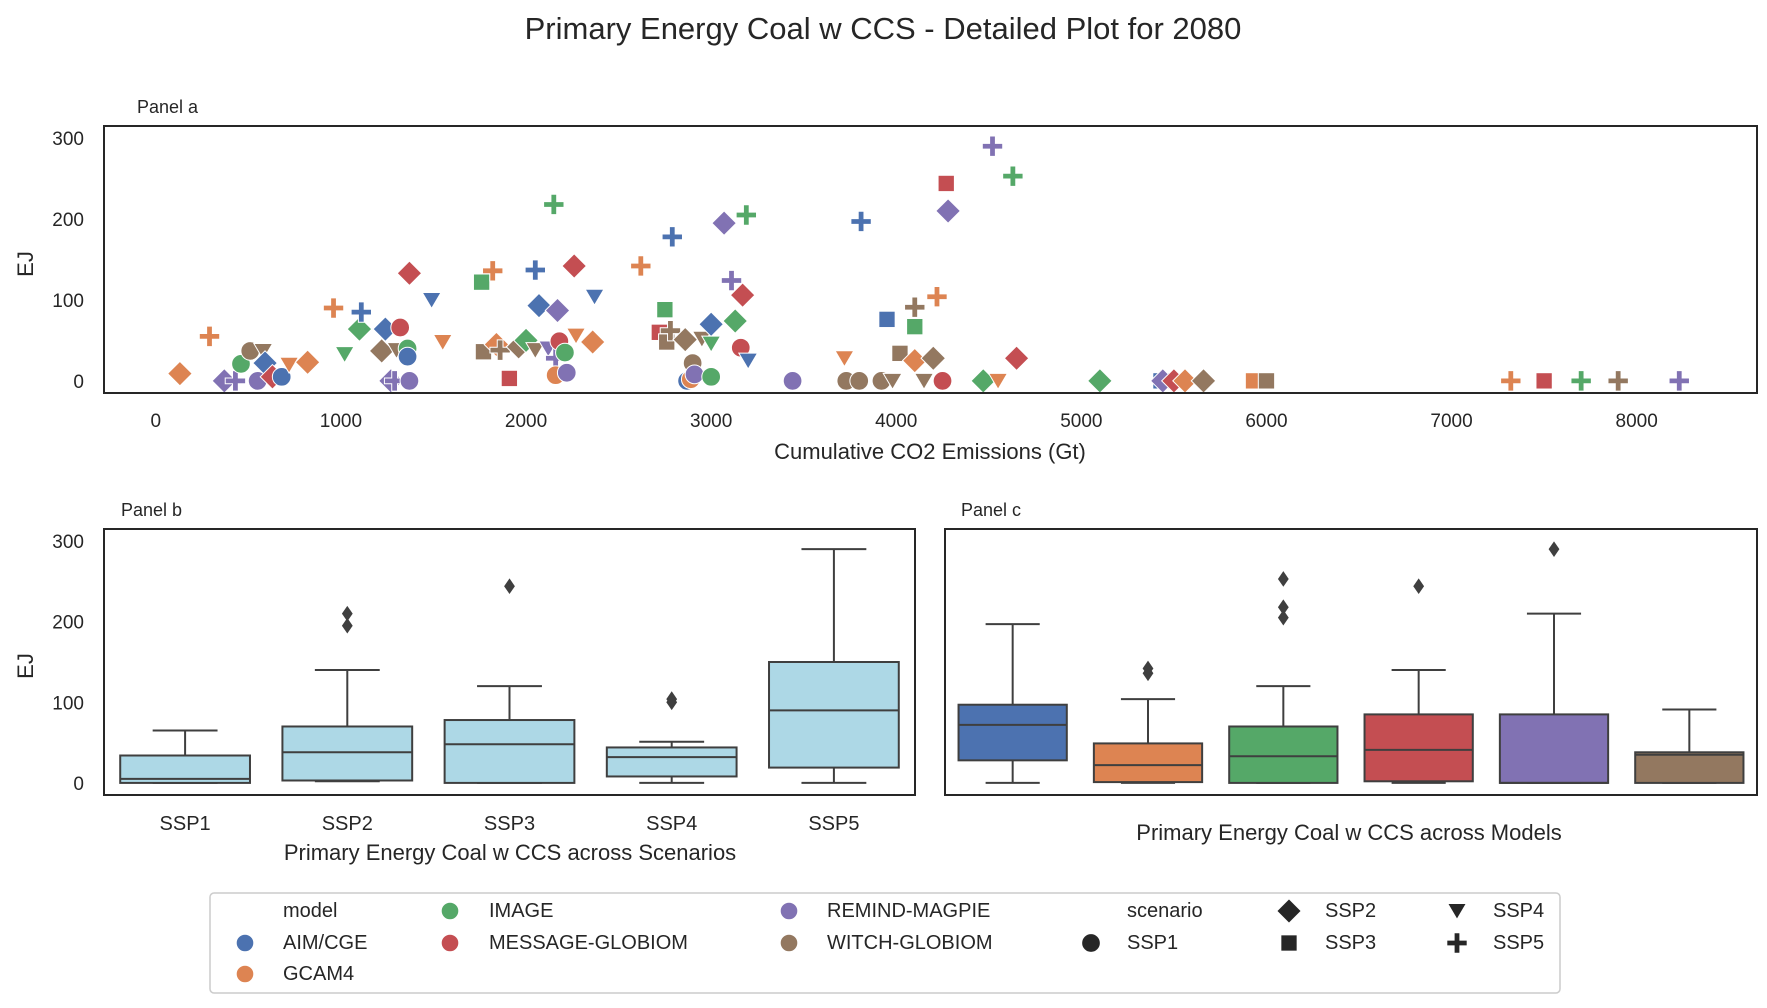 This screenshot has width=1767, height=1008. Describe the element at coordinates (1289, 943) in the screenshot. I see `legend-marker-ssp3` at that location.